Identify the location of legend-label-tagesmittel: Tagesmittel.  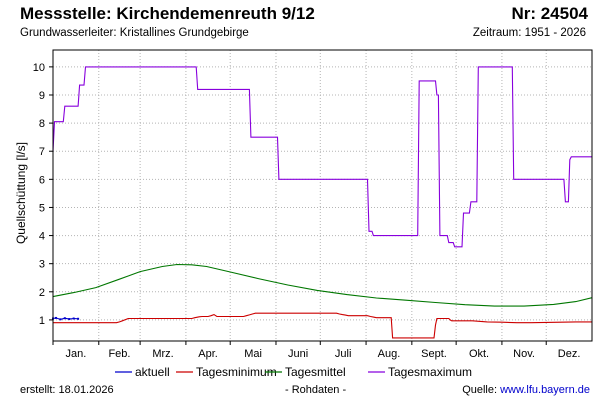
(315, 372).